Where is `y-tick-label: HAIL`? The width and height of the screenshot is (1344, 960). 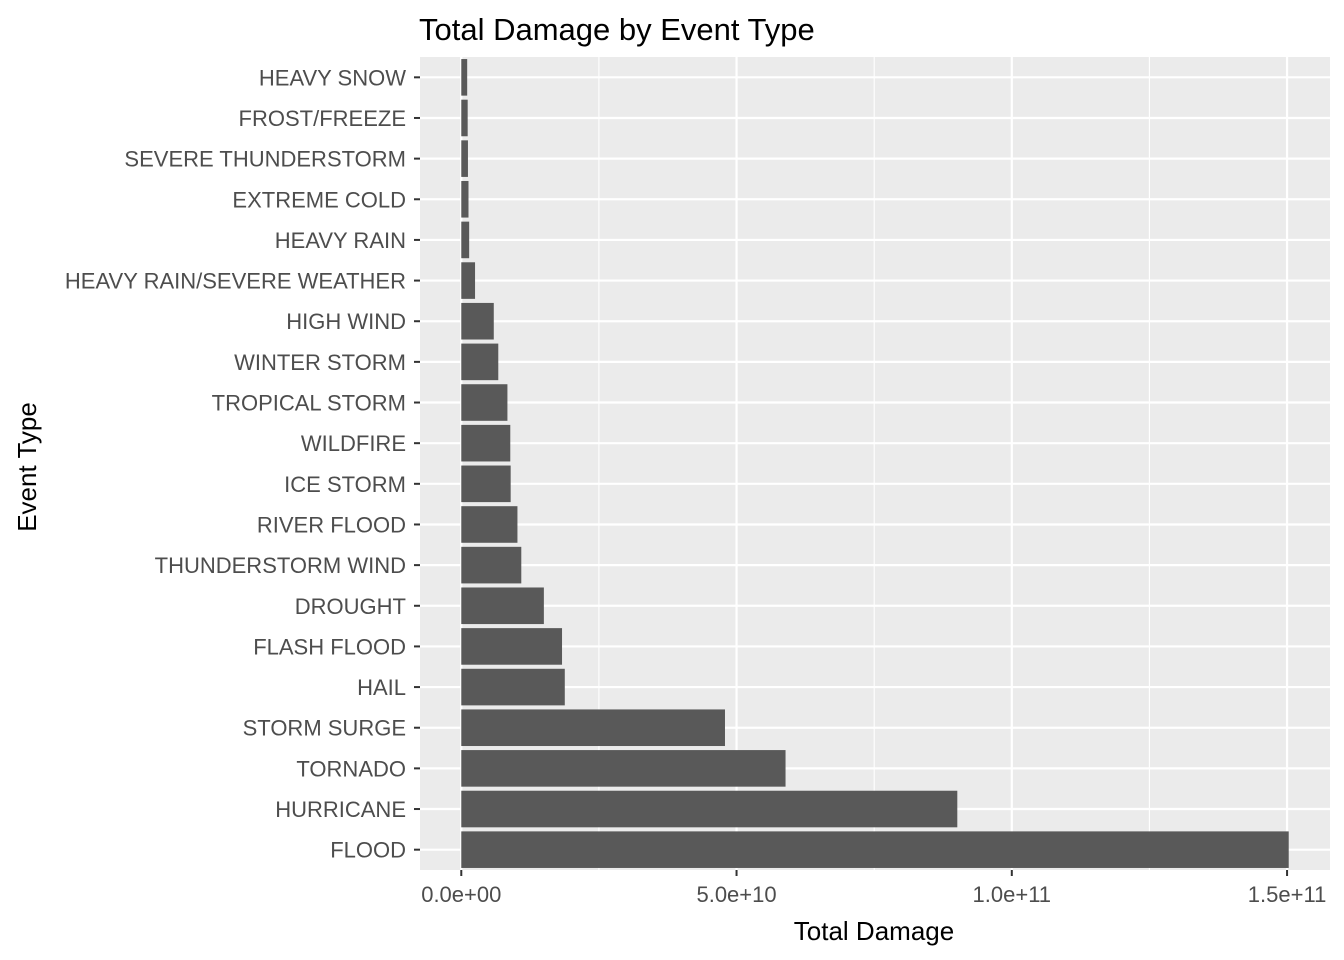 y-tick-label: HAIL is located at coordinates (381, 687).